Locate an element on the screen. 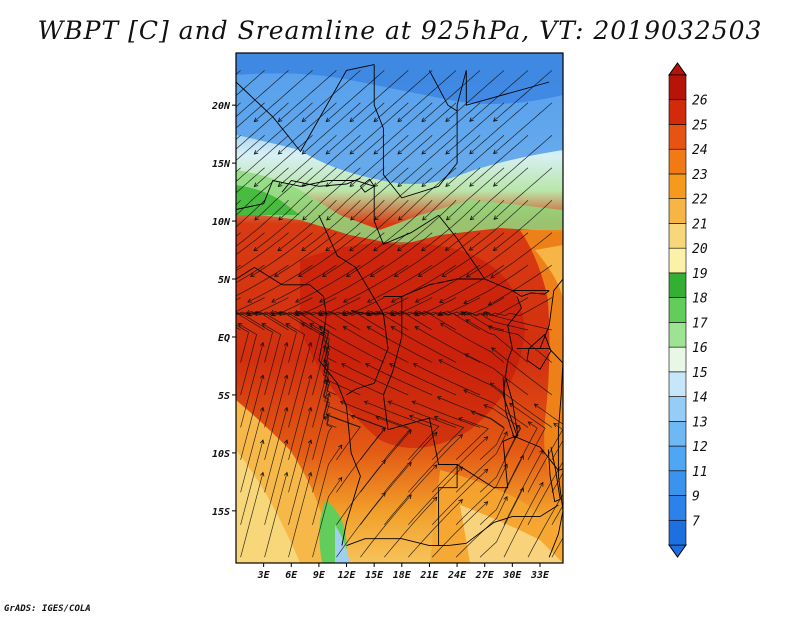 This screenshot has height=618, width=800. colorbar-label-8: 17 is located at coordinates (700, 323).